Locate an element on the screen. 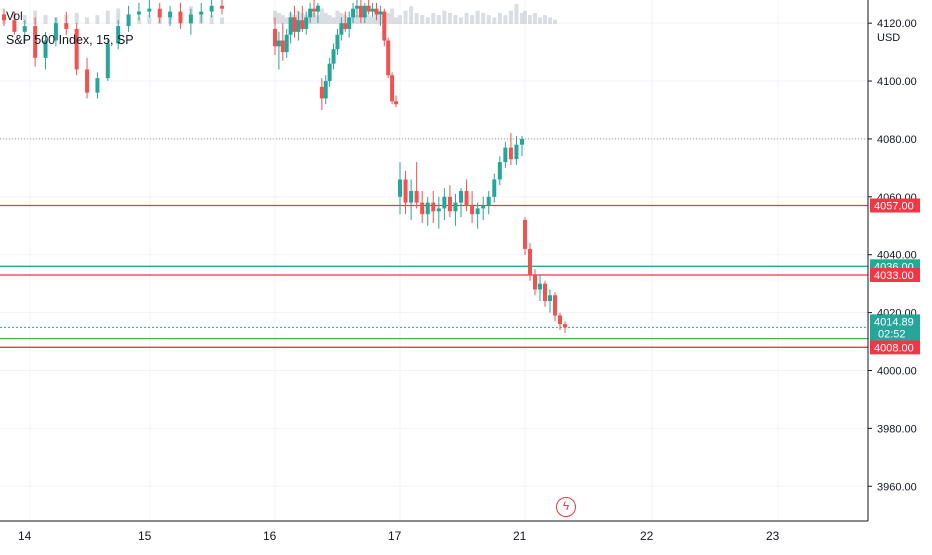  bar-countdown-label: 02:52 is located at coordinates (892, 334).